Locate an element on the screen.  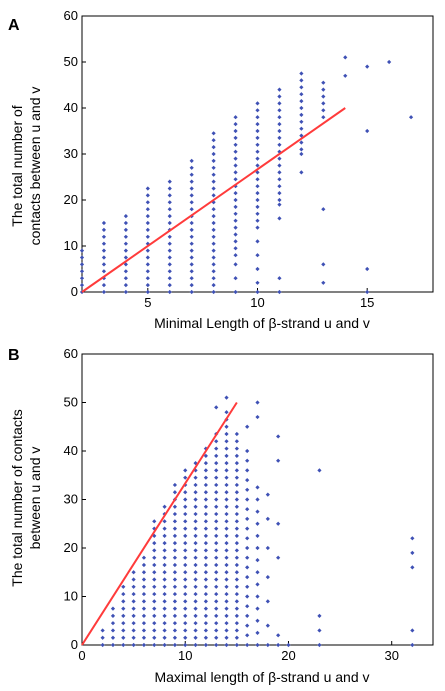
panel-b-xlabel: Maximal length of β-strand u and v is located at coordinates (261, 677).